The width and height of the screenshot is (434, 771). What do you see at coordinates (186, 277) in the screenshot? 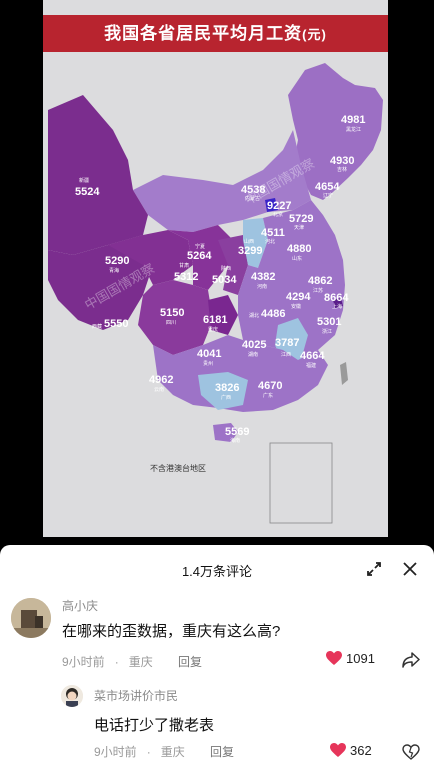
I see `province-value: 5312` at bounding box center [186, 277].